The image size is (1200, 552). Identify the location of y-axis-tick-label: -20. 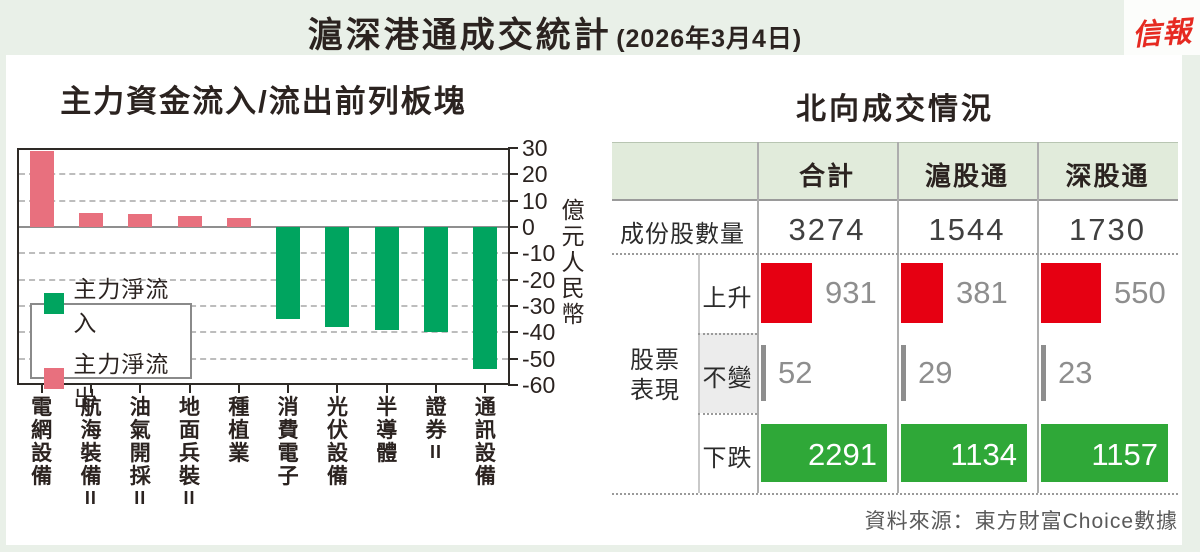
(539, 279).